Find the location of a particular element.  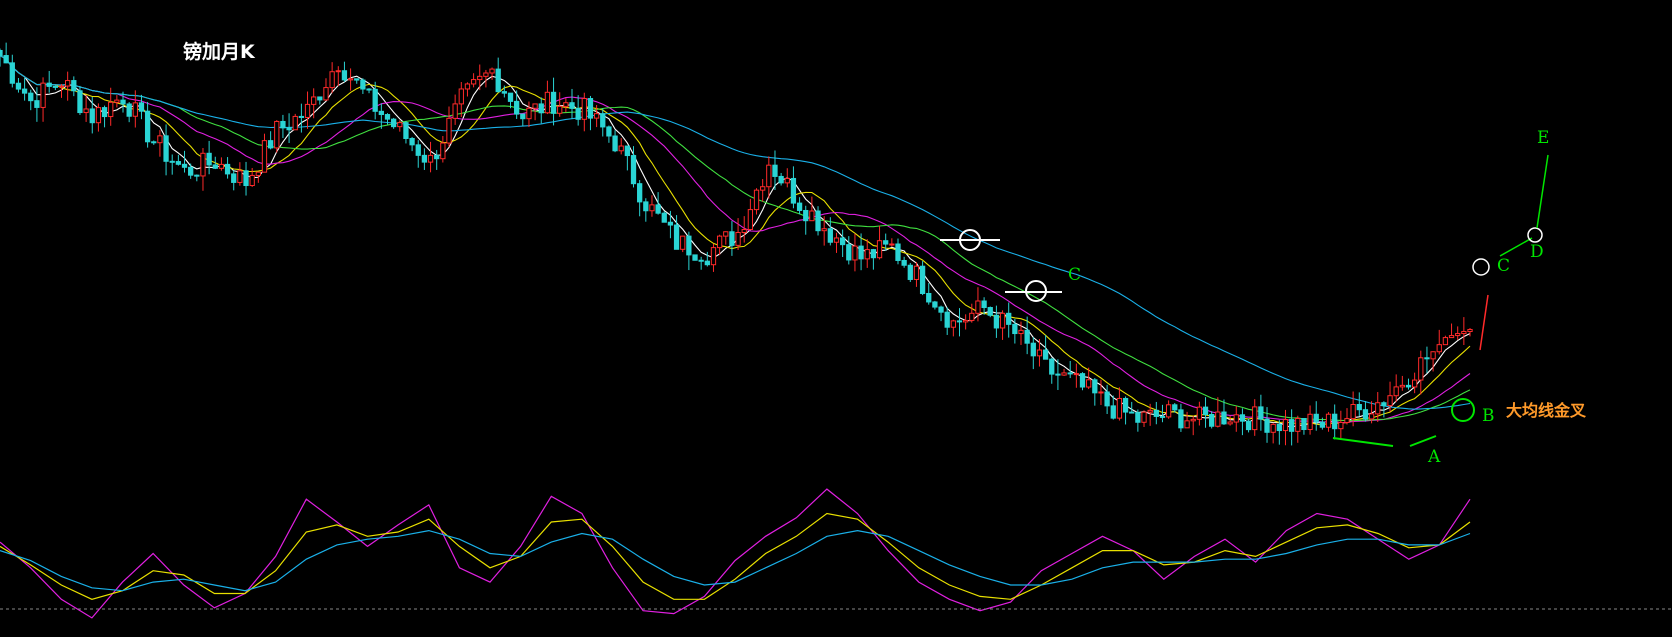

projection-line-cd is located at coordinates (1516, 247).